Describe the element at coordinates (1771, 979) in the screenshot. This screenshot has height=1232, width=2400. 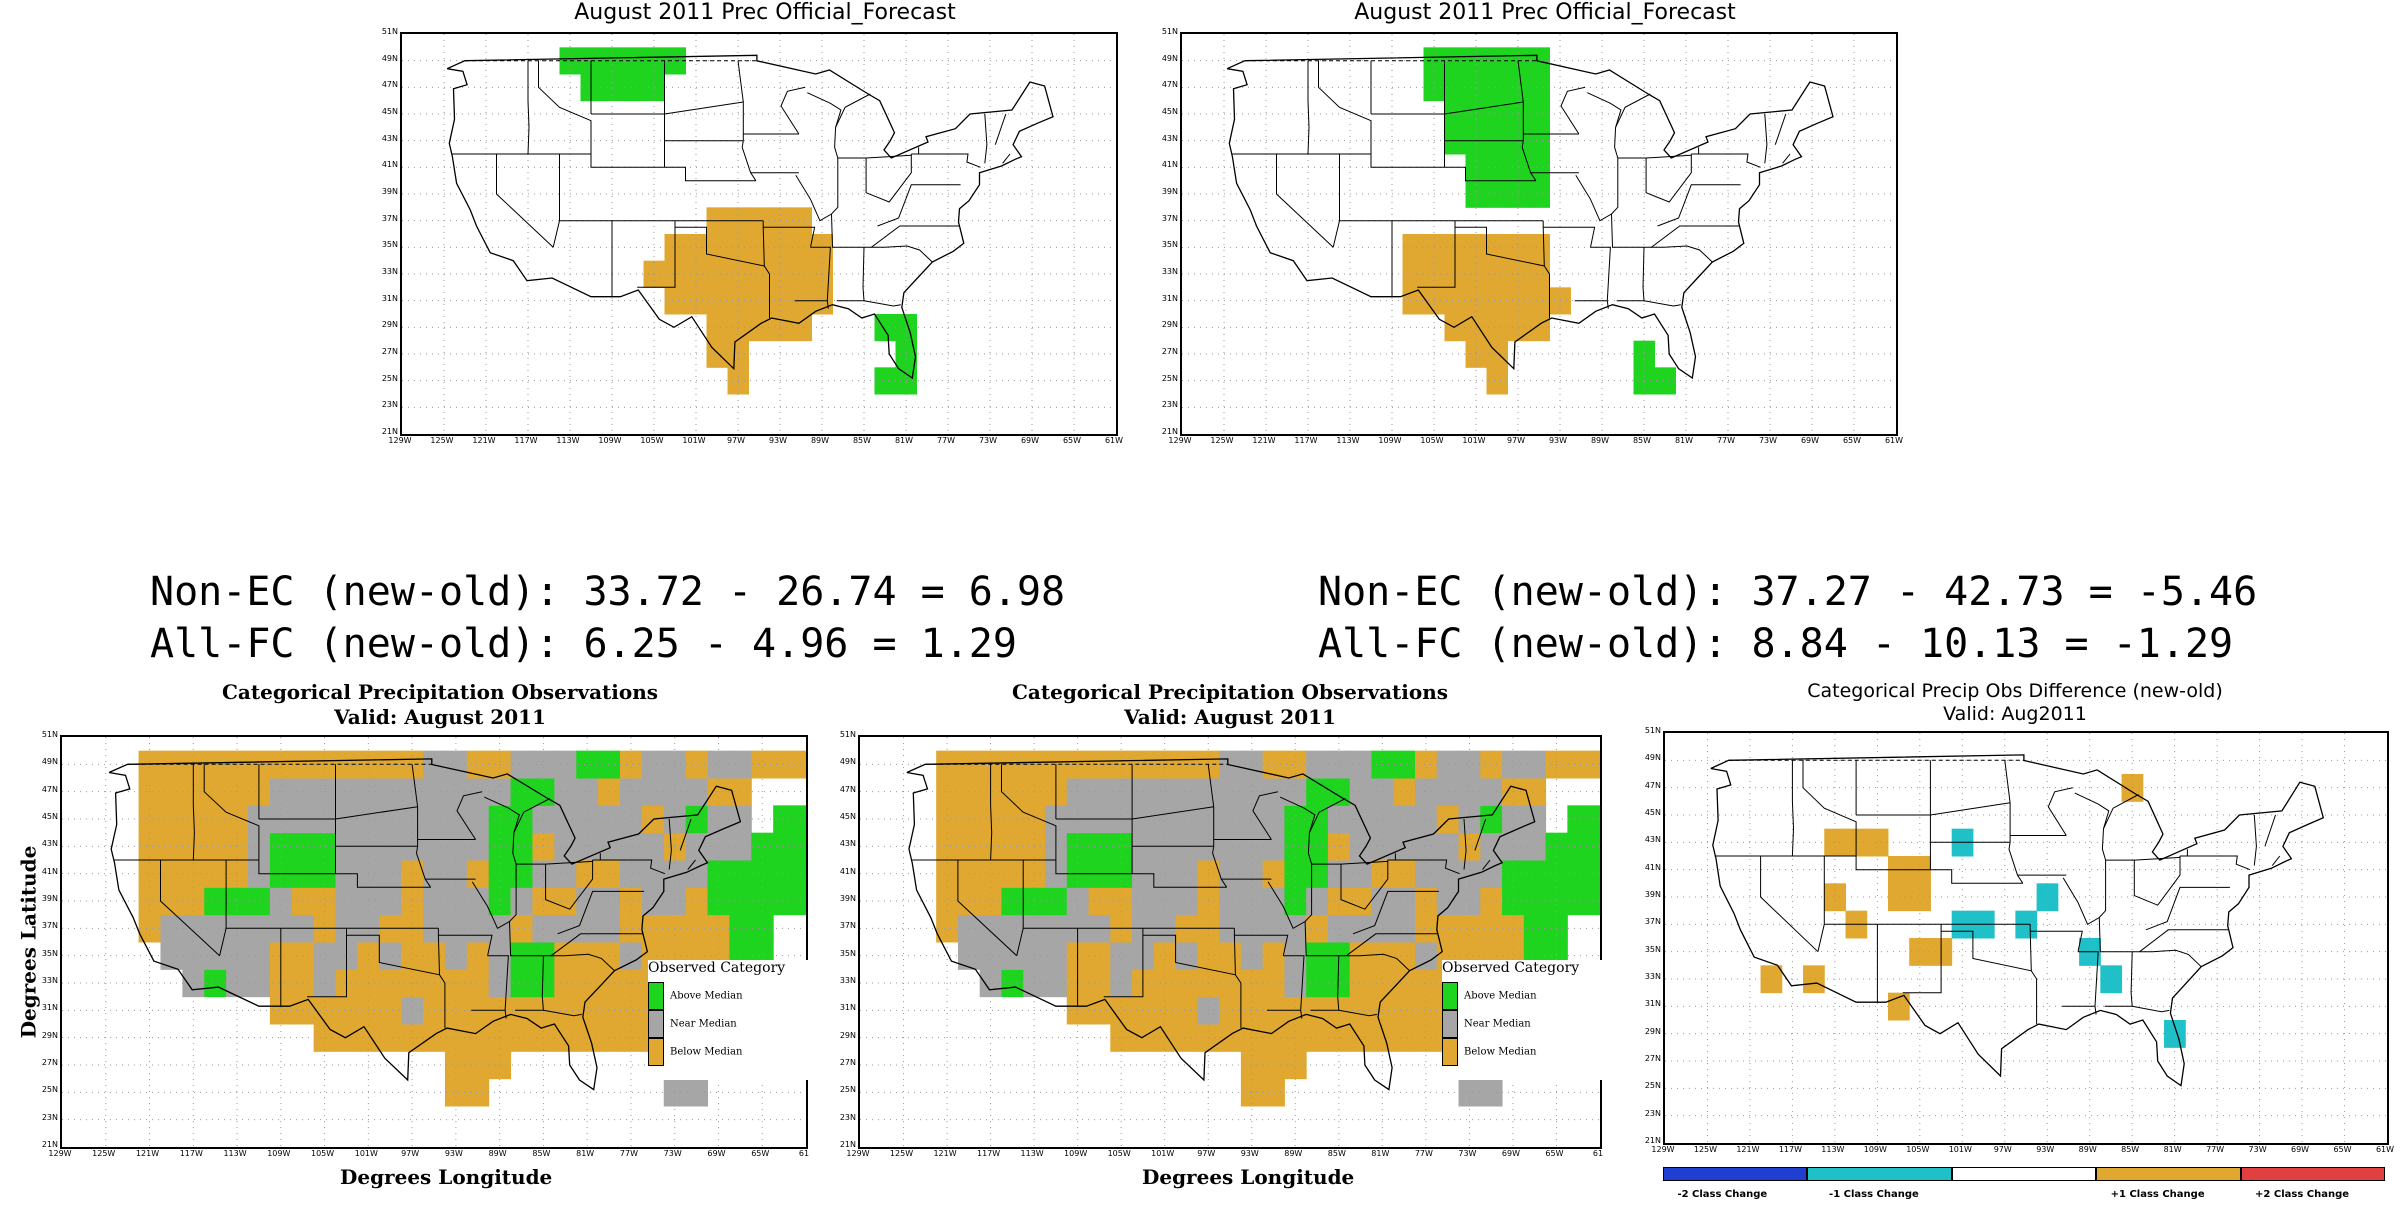
I see `grid-cell-plus1` at that location.